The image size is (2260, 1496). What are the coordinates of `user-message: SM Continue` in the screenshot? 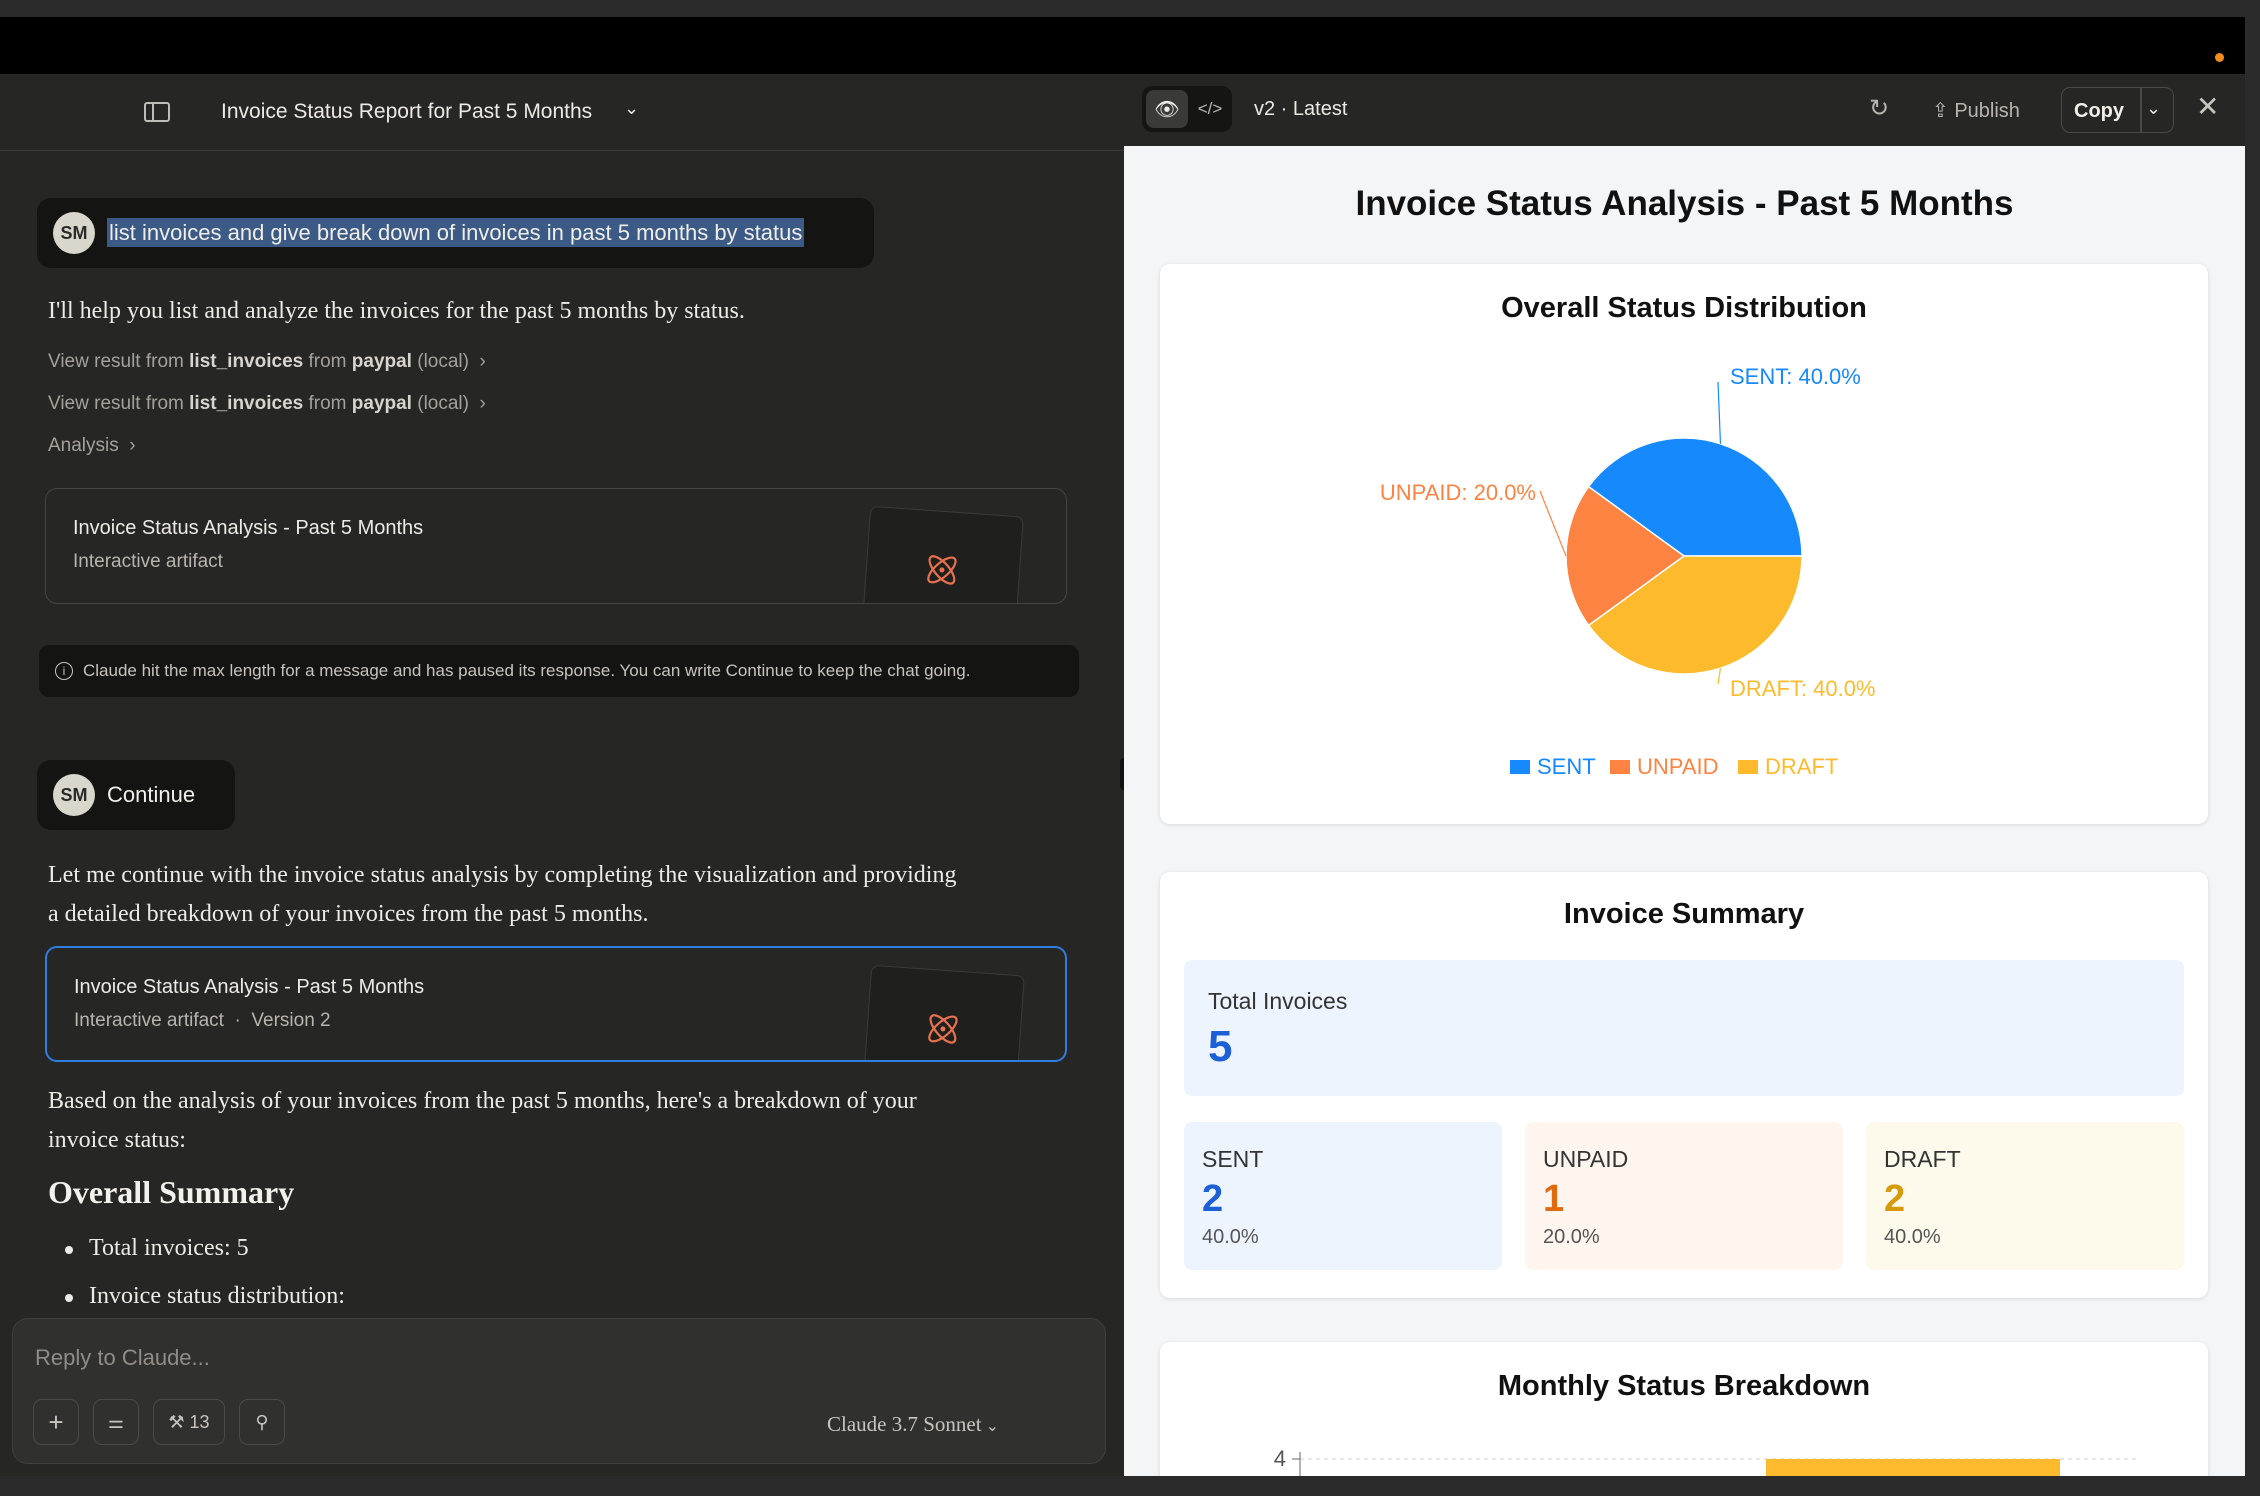 It's located at (136, 795).